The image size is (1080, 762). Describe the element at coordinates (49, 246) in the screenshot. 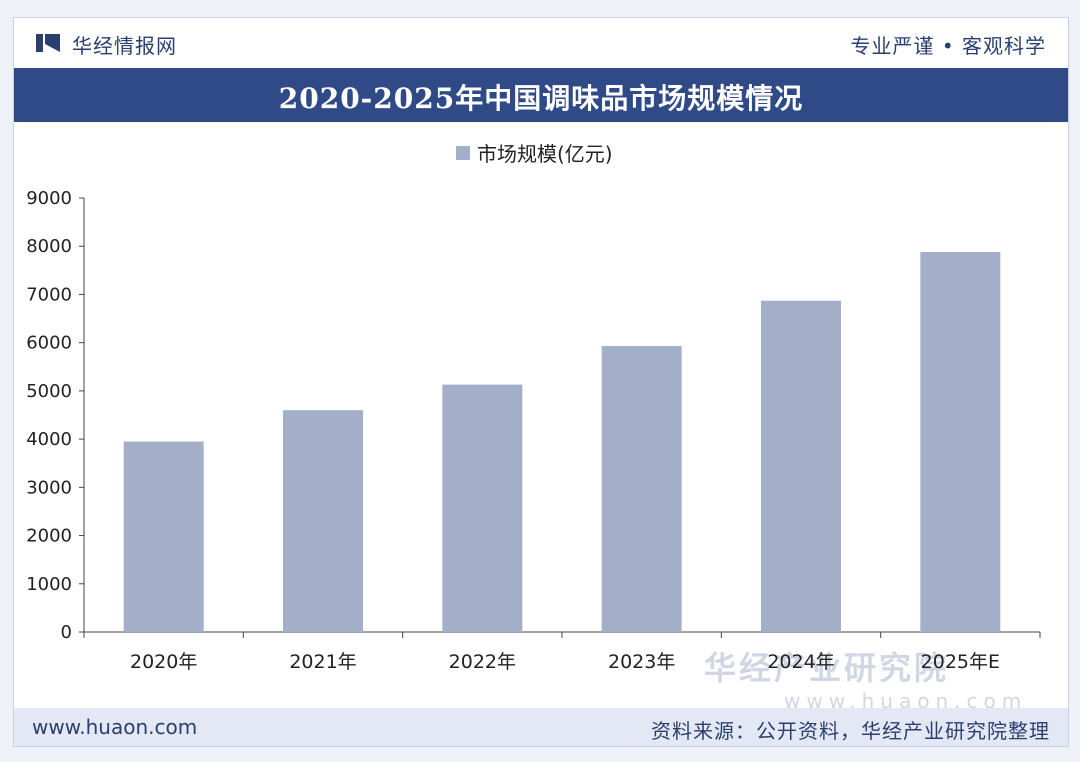

I see `y-tick-label: 8000` at that location.